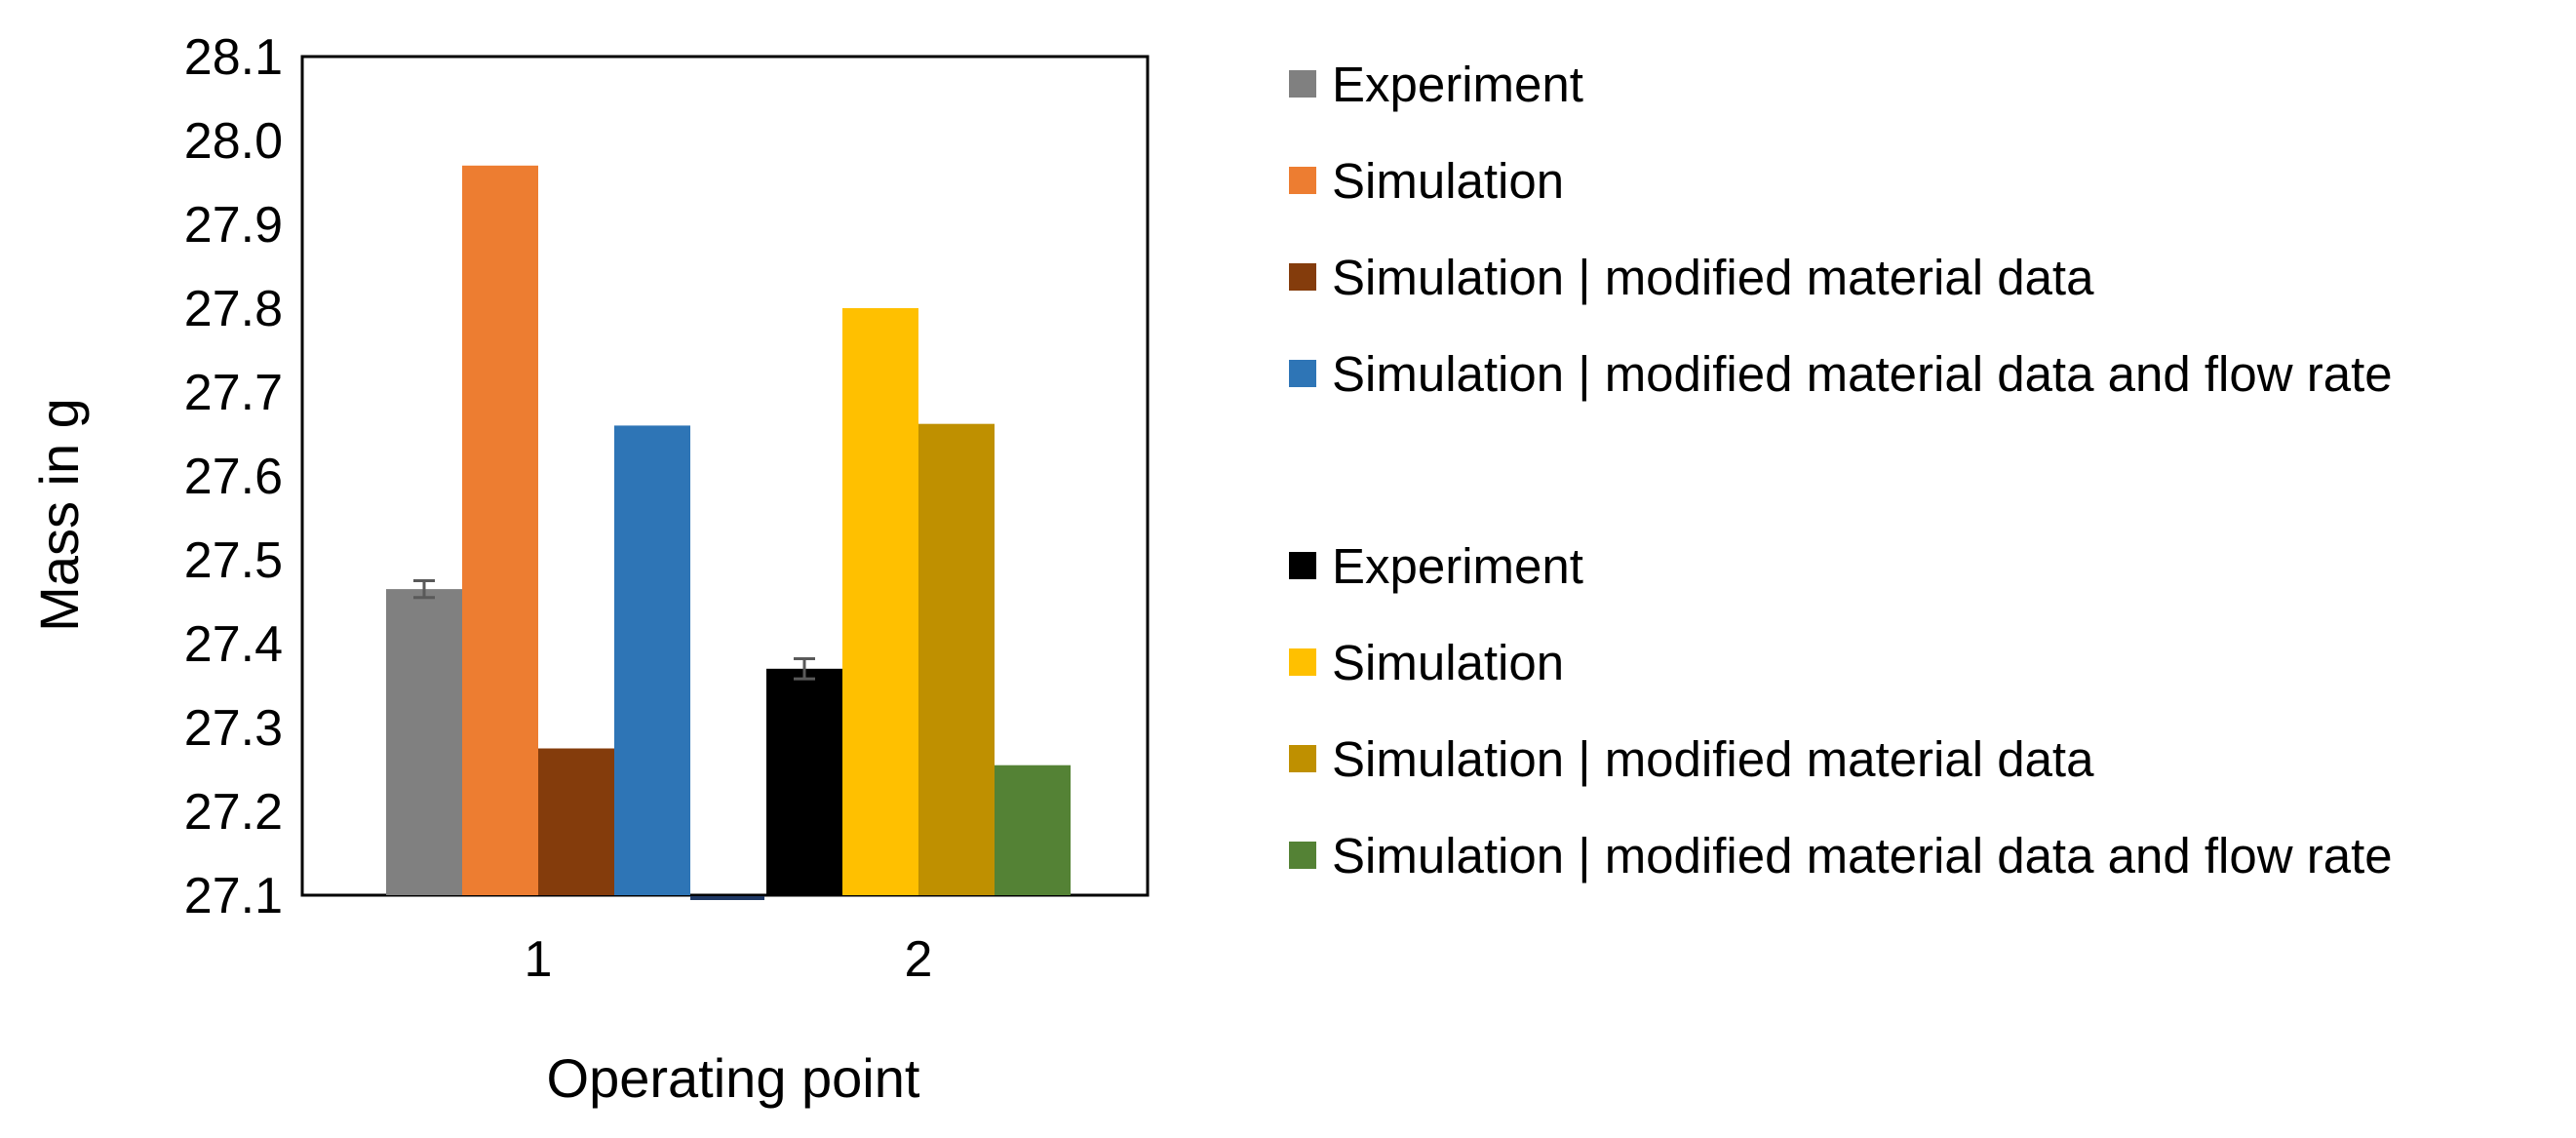  I want to click on x-tick-label: 1, so click(539, 960).